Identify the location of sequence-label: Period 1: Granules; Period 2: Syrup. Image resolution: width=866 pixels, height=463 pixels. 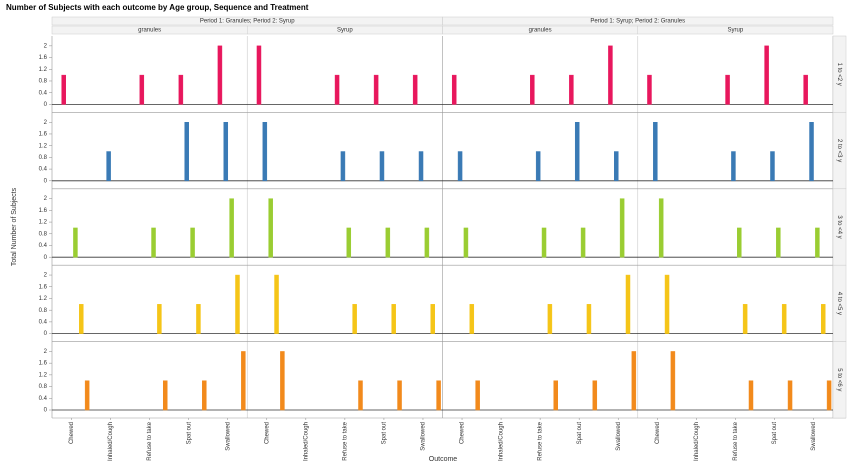
(247, 22).